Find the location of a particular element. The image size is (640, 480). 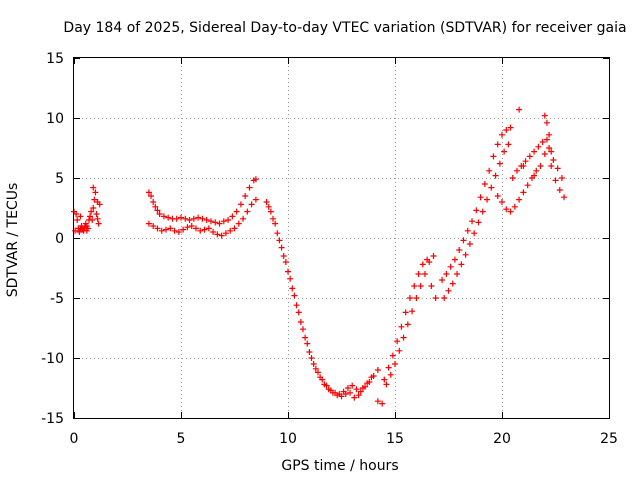

x-tick-label: 5 is located at coordinates (181, 439).